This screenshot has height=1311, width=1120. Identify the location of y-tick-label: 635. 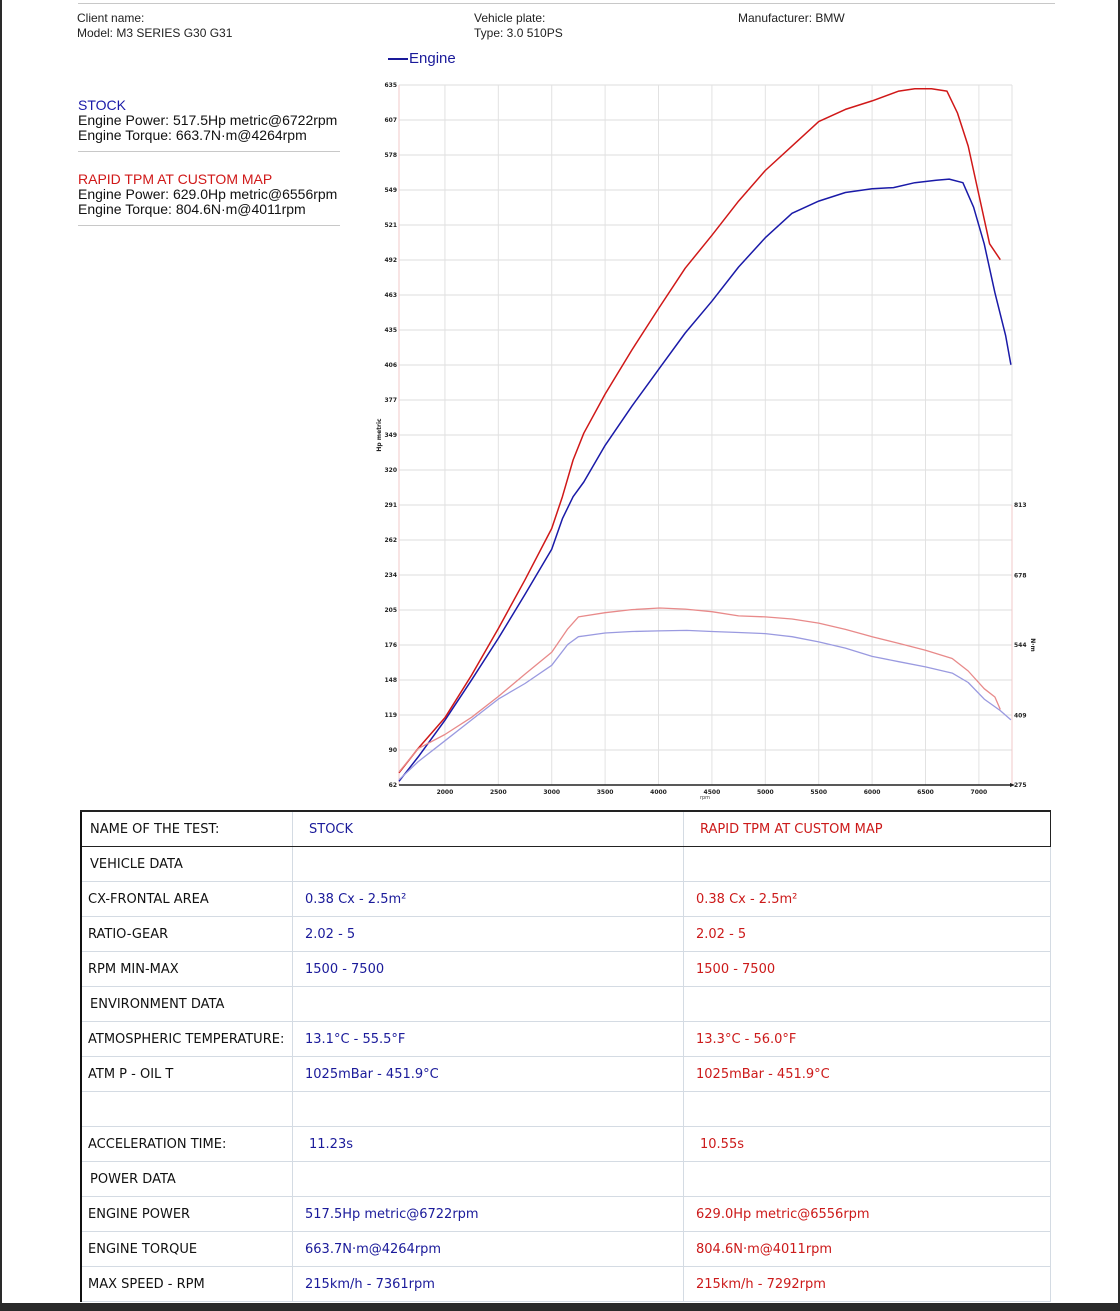
(390, 85).